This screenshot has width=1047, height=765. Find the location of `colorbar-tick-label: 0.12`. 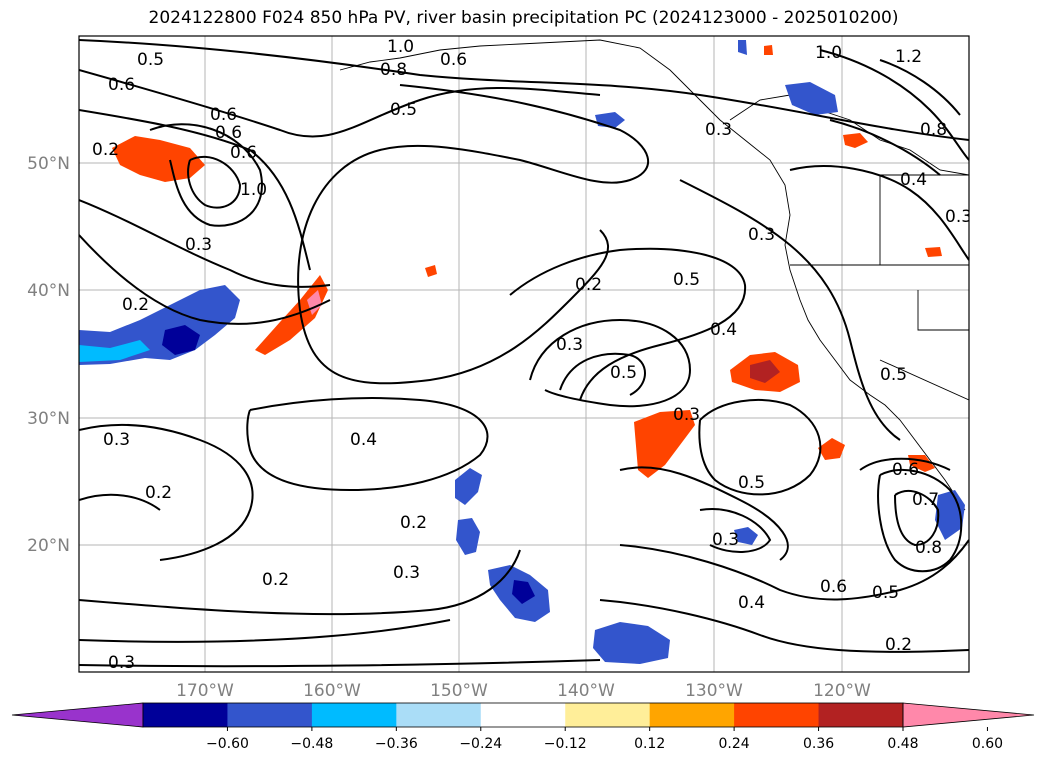

colorbar-tick-label: 0.12 is located at coordinates (649, 744).